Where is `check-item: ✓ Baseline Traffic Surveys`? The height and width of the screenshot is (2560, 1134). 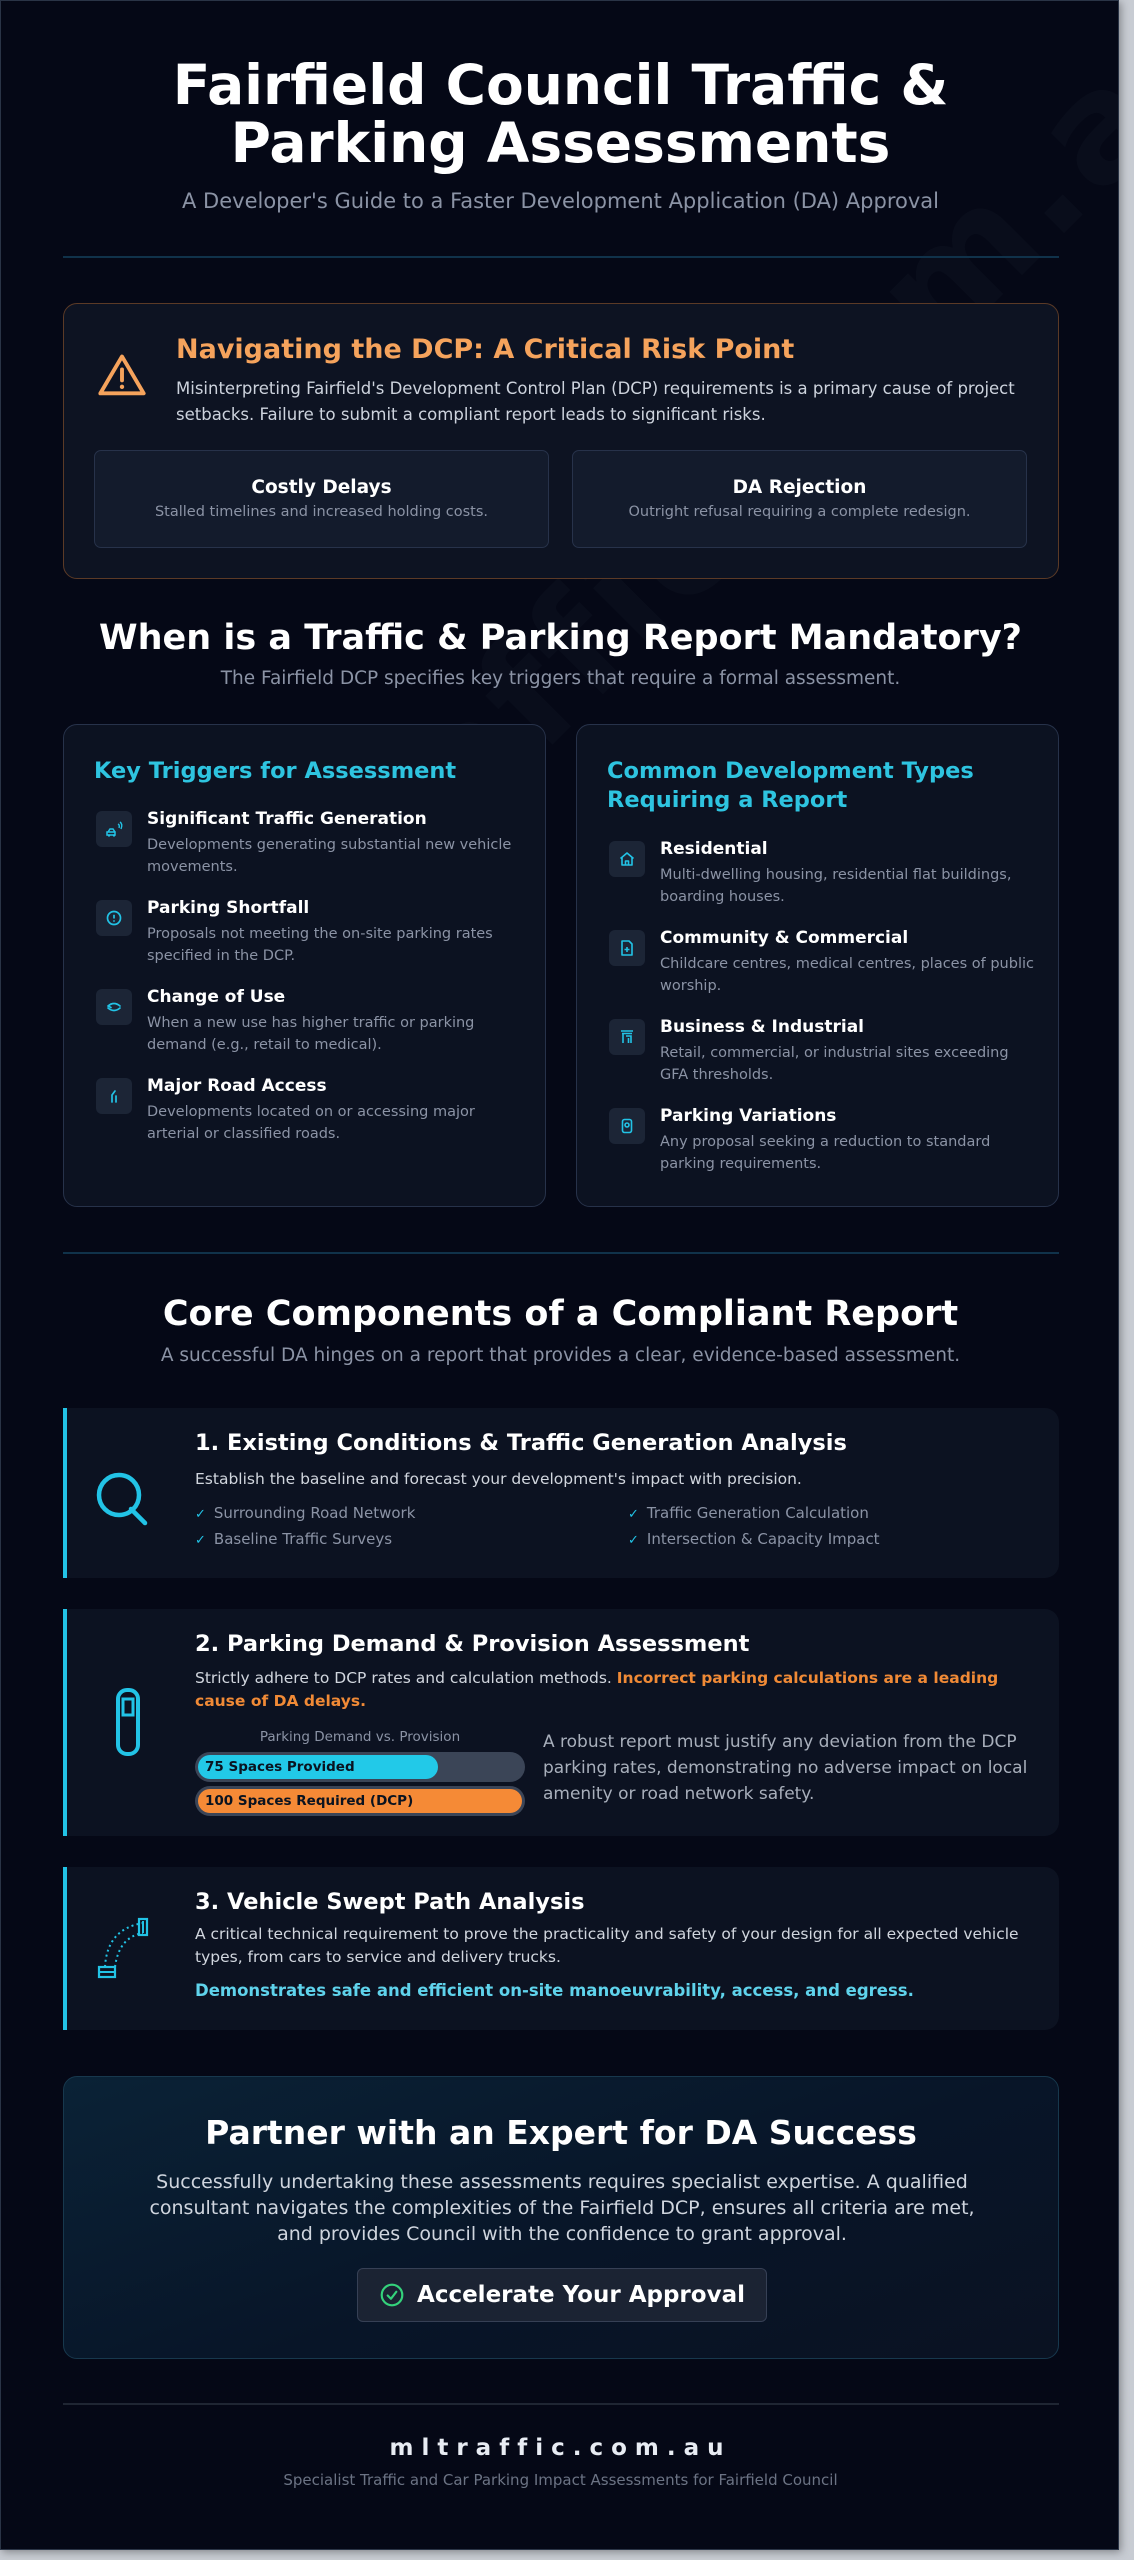 check-item: ✓ Baseline Traffic Surveys is located at coordinates (294, 1539).